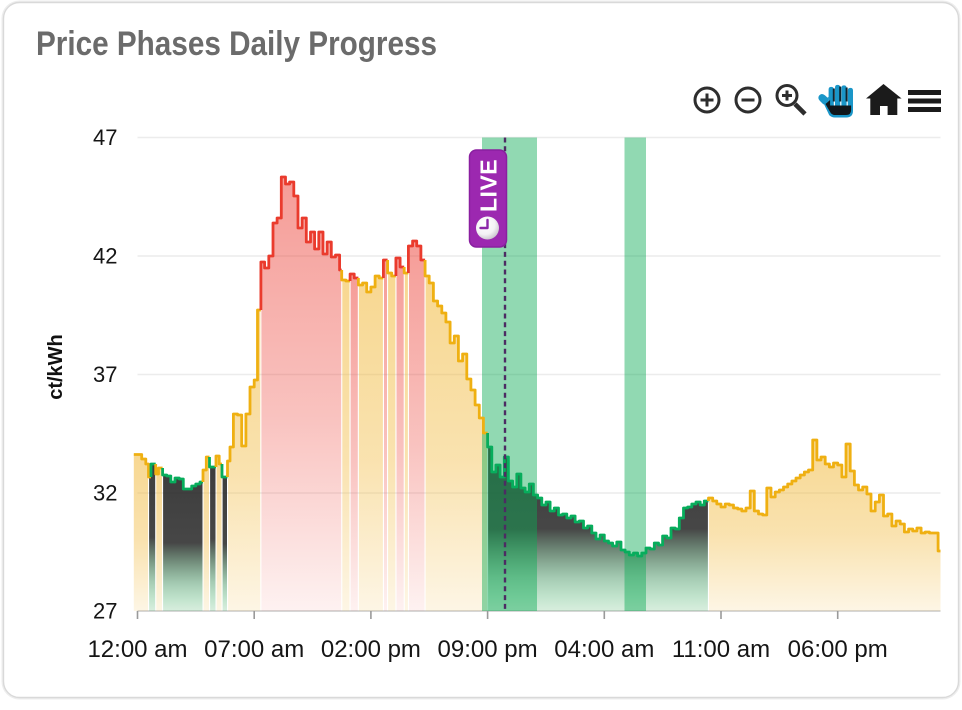 Image resolution: width=962 pixels, height=710 pixels. What do you see at coordinates (137, 649) in the screenshot?
I see `svg-text: 12:00 am` at bounding box center [137, 649].